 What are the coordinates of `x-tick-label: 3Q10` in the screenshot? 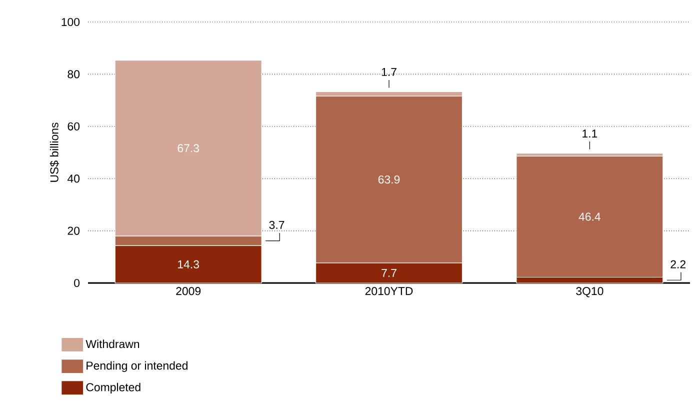 It's located at (590, 292).